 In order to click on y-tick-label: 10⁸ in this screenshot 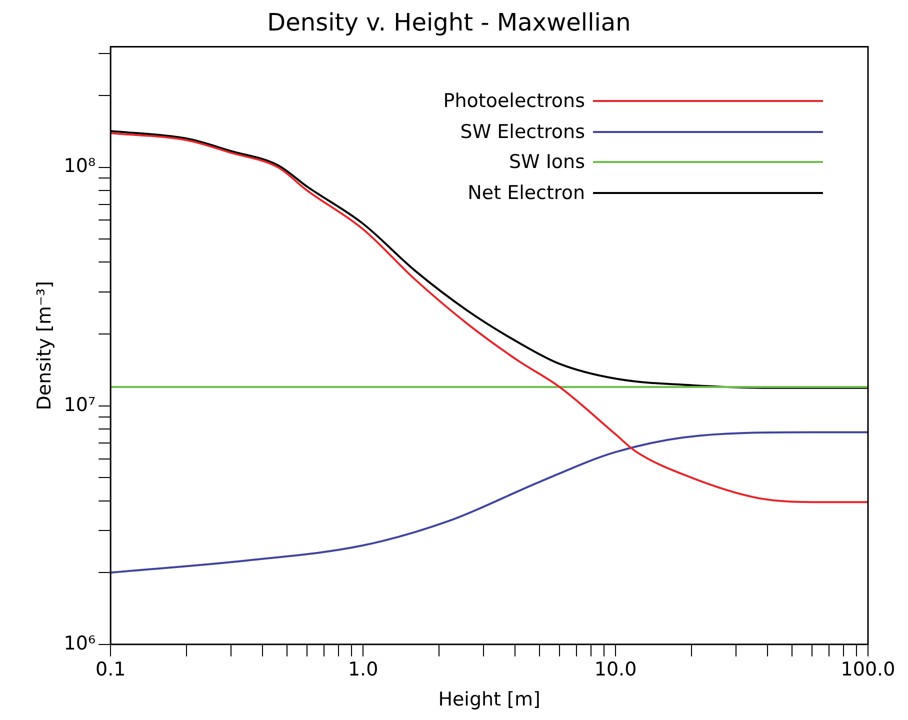, I will do `click(80, 166)`.